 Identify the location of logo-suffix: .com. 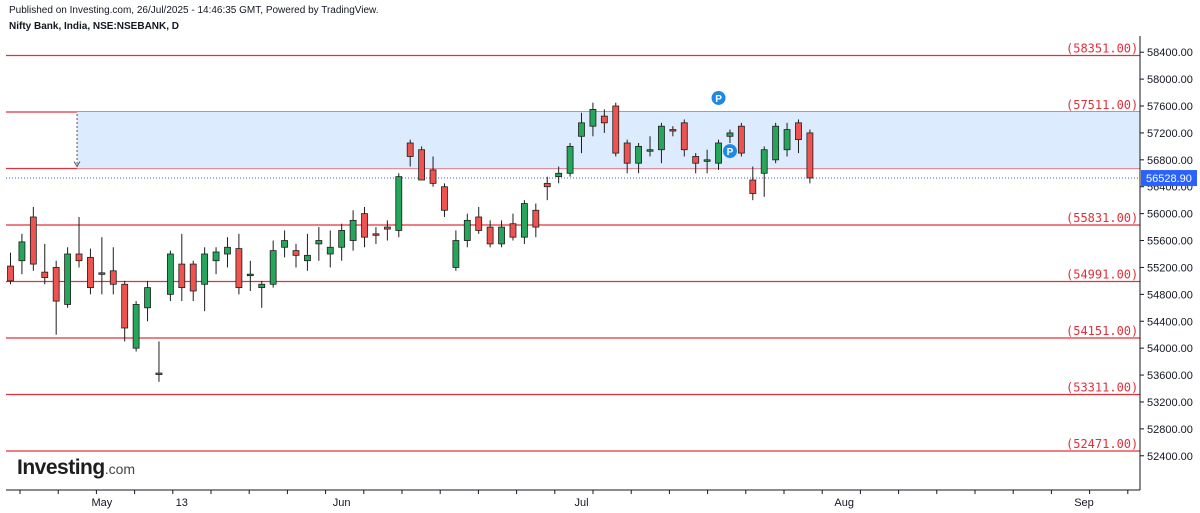
(120, 469).